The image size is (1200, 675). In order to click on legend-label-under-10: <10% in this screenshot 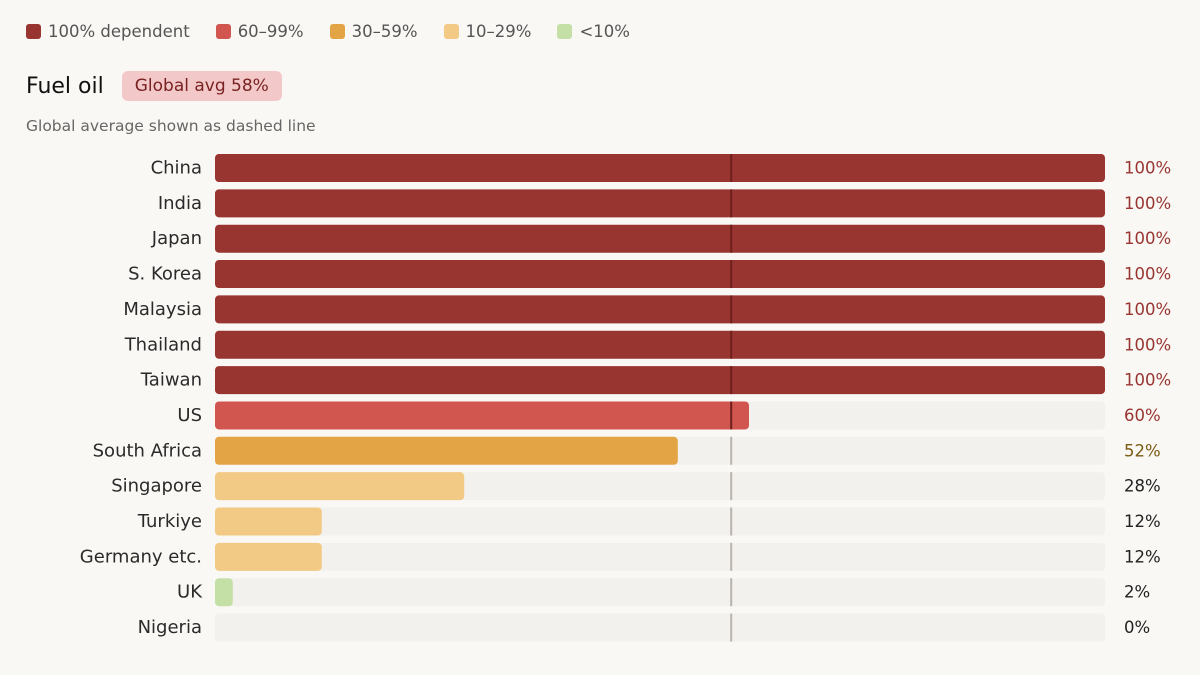, I will do `click(604, 31)`.